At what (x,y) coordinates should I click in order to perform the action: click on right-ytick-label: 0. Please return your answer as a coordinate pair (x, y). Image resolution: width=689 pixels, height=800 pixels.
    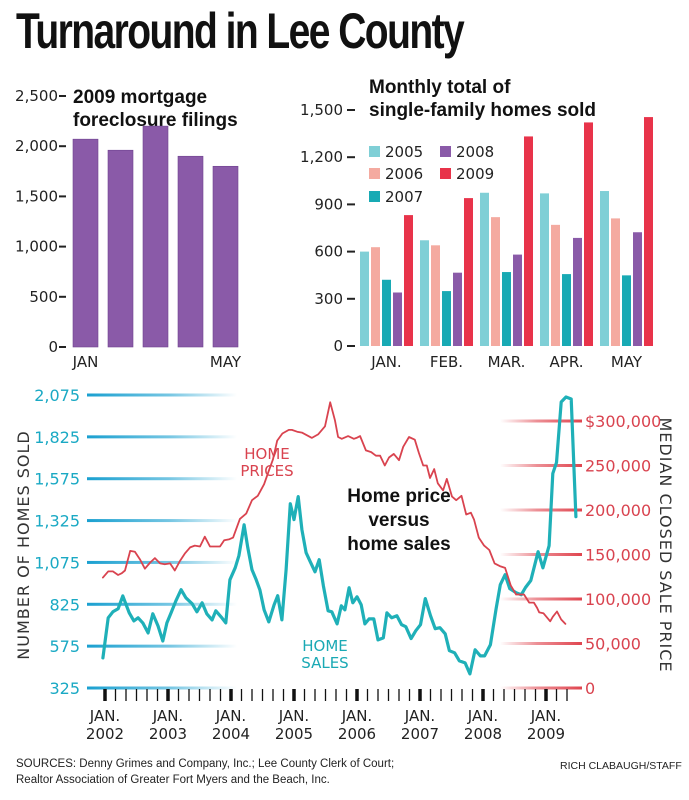
    Looking at the image, I should click on (590, 688).